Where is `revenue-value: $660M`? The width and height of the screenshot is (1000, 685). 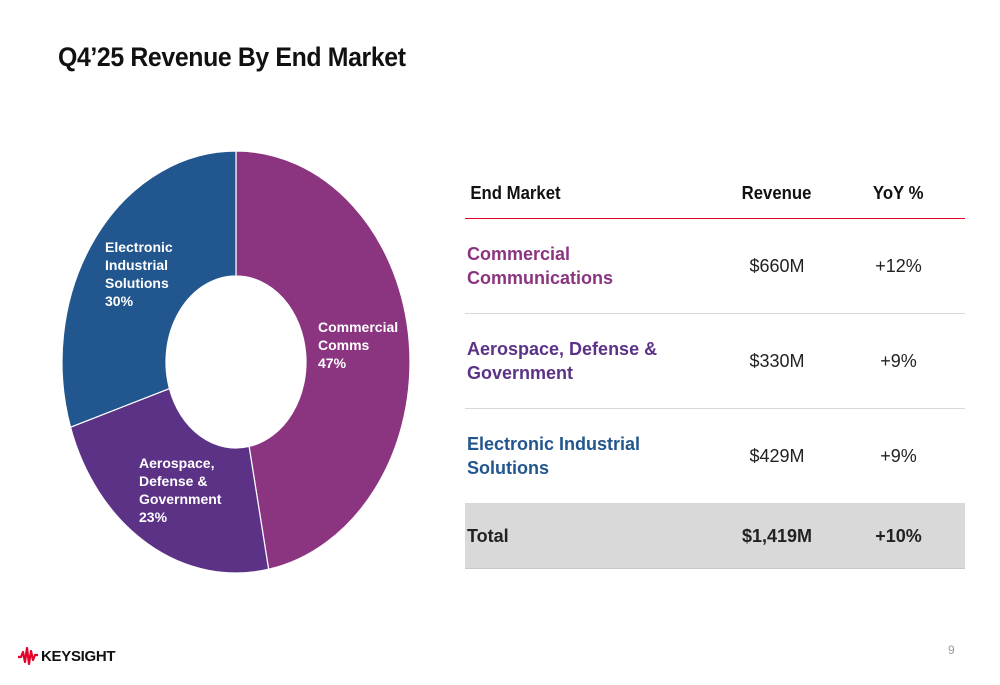 revenue-value: $660M is located at coordinates (777, 265).